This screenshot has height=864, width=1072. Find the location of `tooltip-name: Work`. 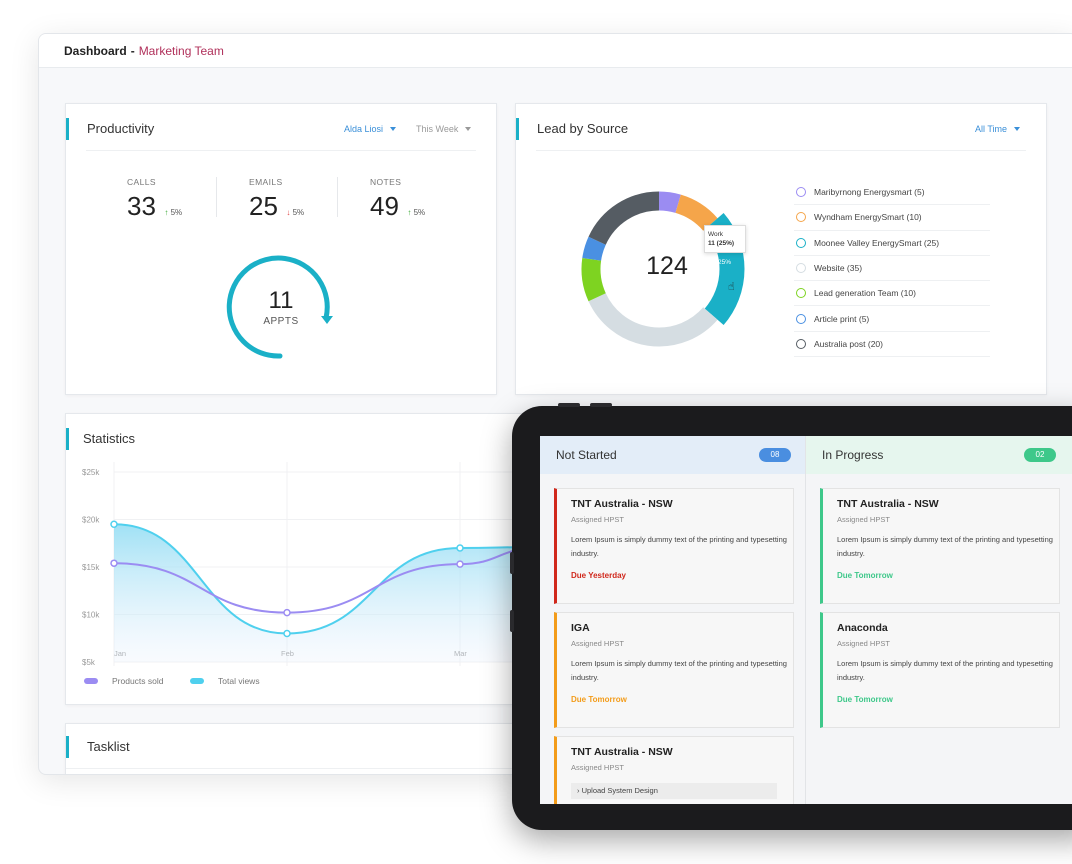

tooltip-name: Work is located at coordinates (716, 234).